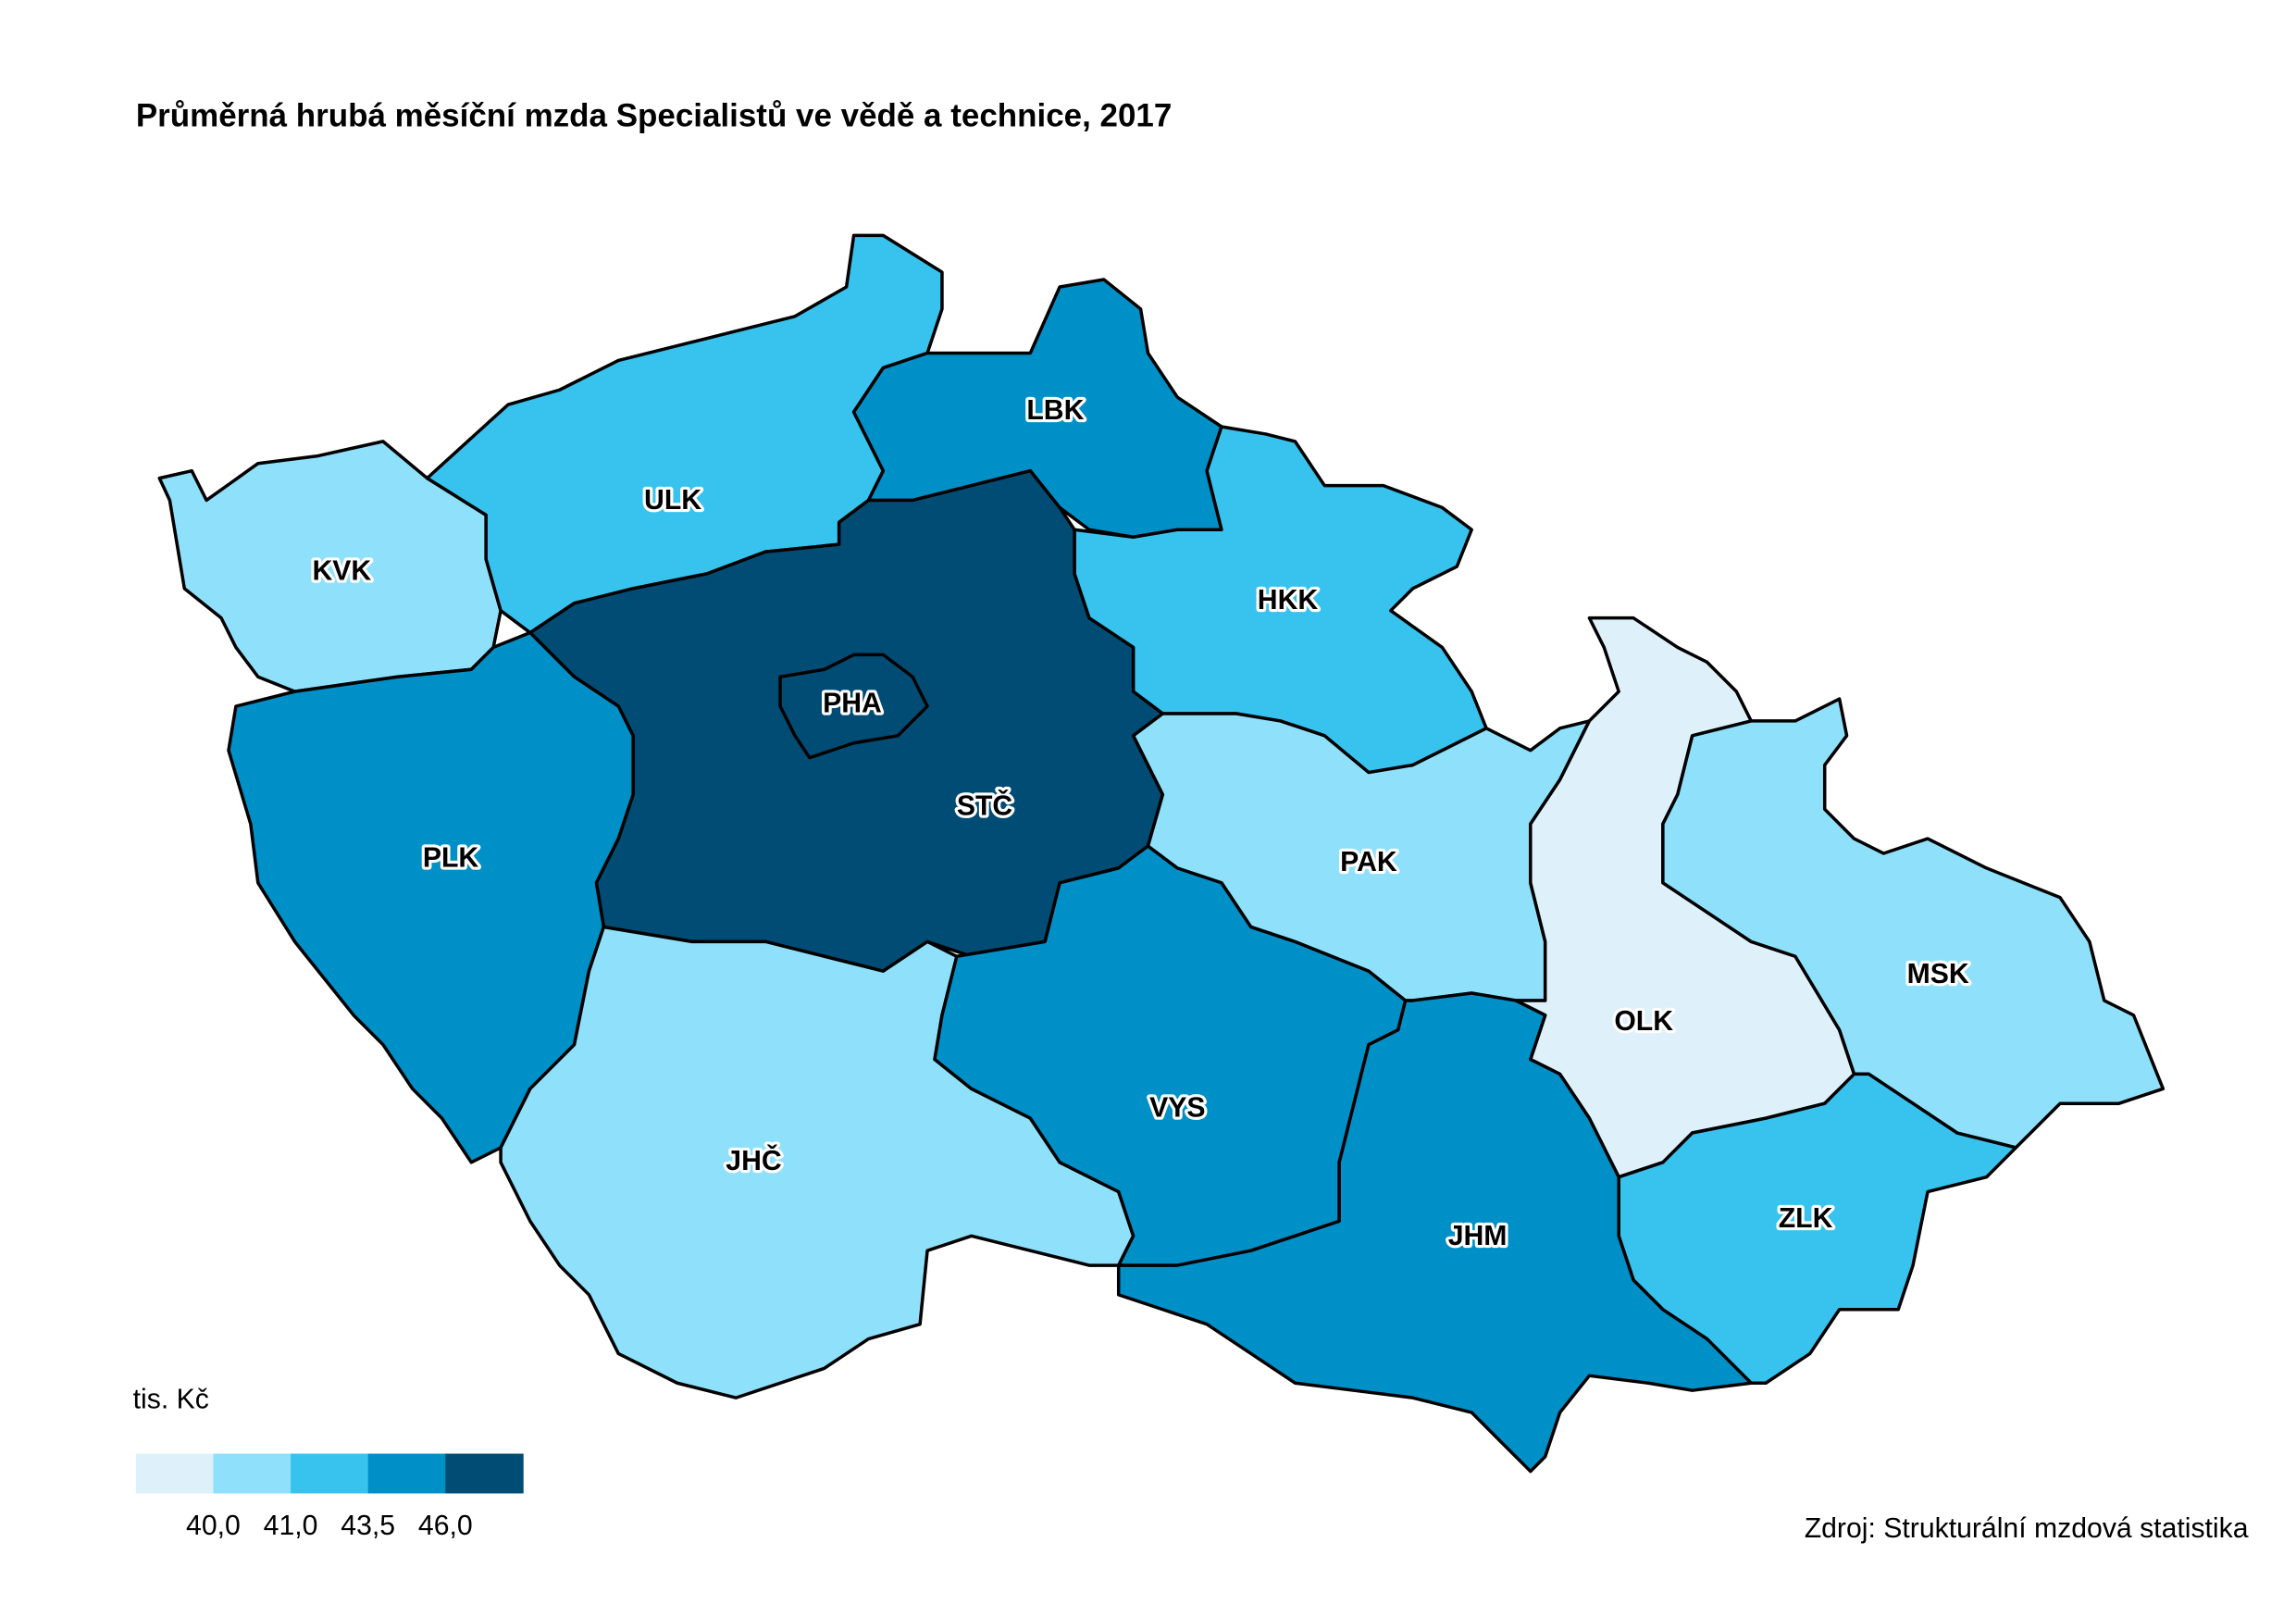 The width and height of the screenshot is (2296, 1617). I want to click on source-note: Zdroj: Strukturální mzdová statistika, so click(2027, 1528).